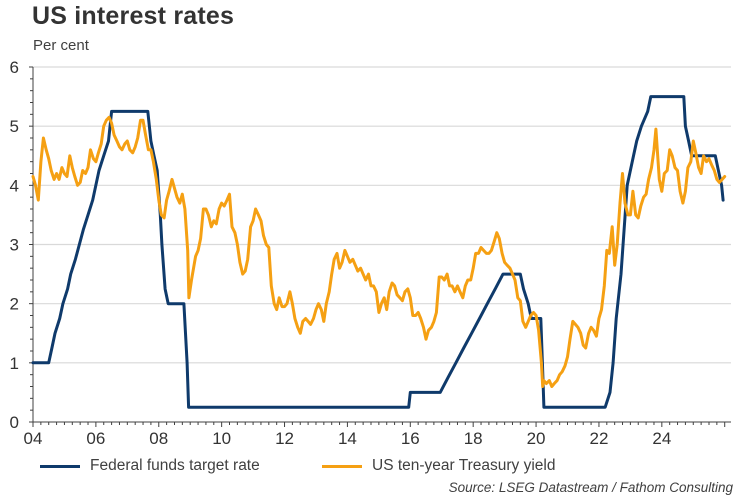 The image size is (750, 500). What do you see at coordinates (473, 438) in the screenshot?
I see `x-tick-label: 18` at bounding box center [473, 438].